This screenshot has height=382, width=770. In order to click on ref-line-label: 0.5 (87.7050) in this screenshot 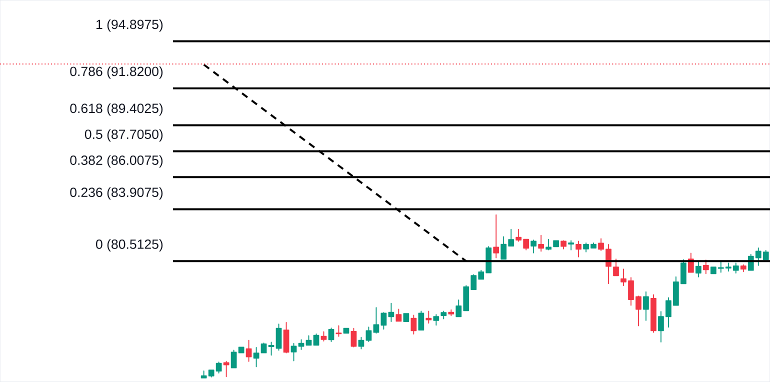, I will do `click(123, 135)`.